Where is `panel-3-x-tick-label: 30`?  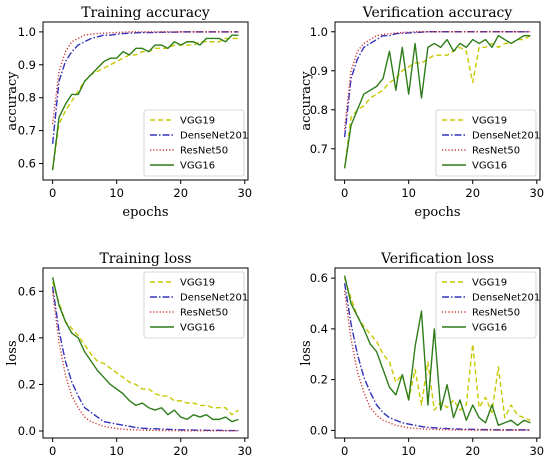
panel-3-x-tick-label: 30 is located at coordinates (244, 450).